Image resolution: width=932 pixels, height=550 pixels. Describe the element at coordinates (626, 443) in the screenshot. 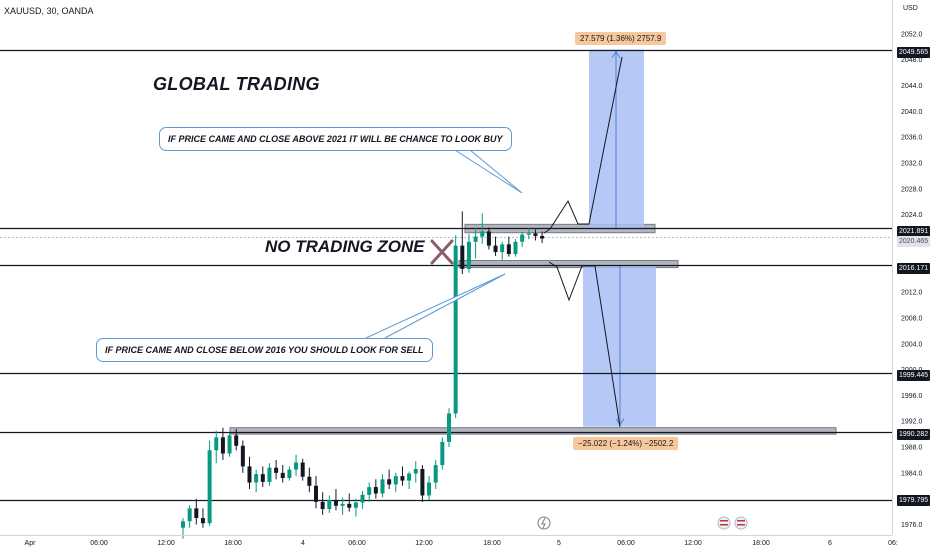

I see `short-position-label: −25.022 (−1.24%) −2502.2` at that location.